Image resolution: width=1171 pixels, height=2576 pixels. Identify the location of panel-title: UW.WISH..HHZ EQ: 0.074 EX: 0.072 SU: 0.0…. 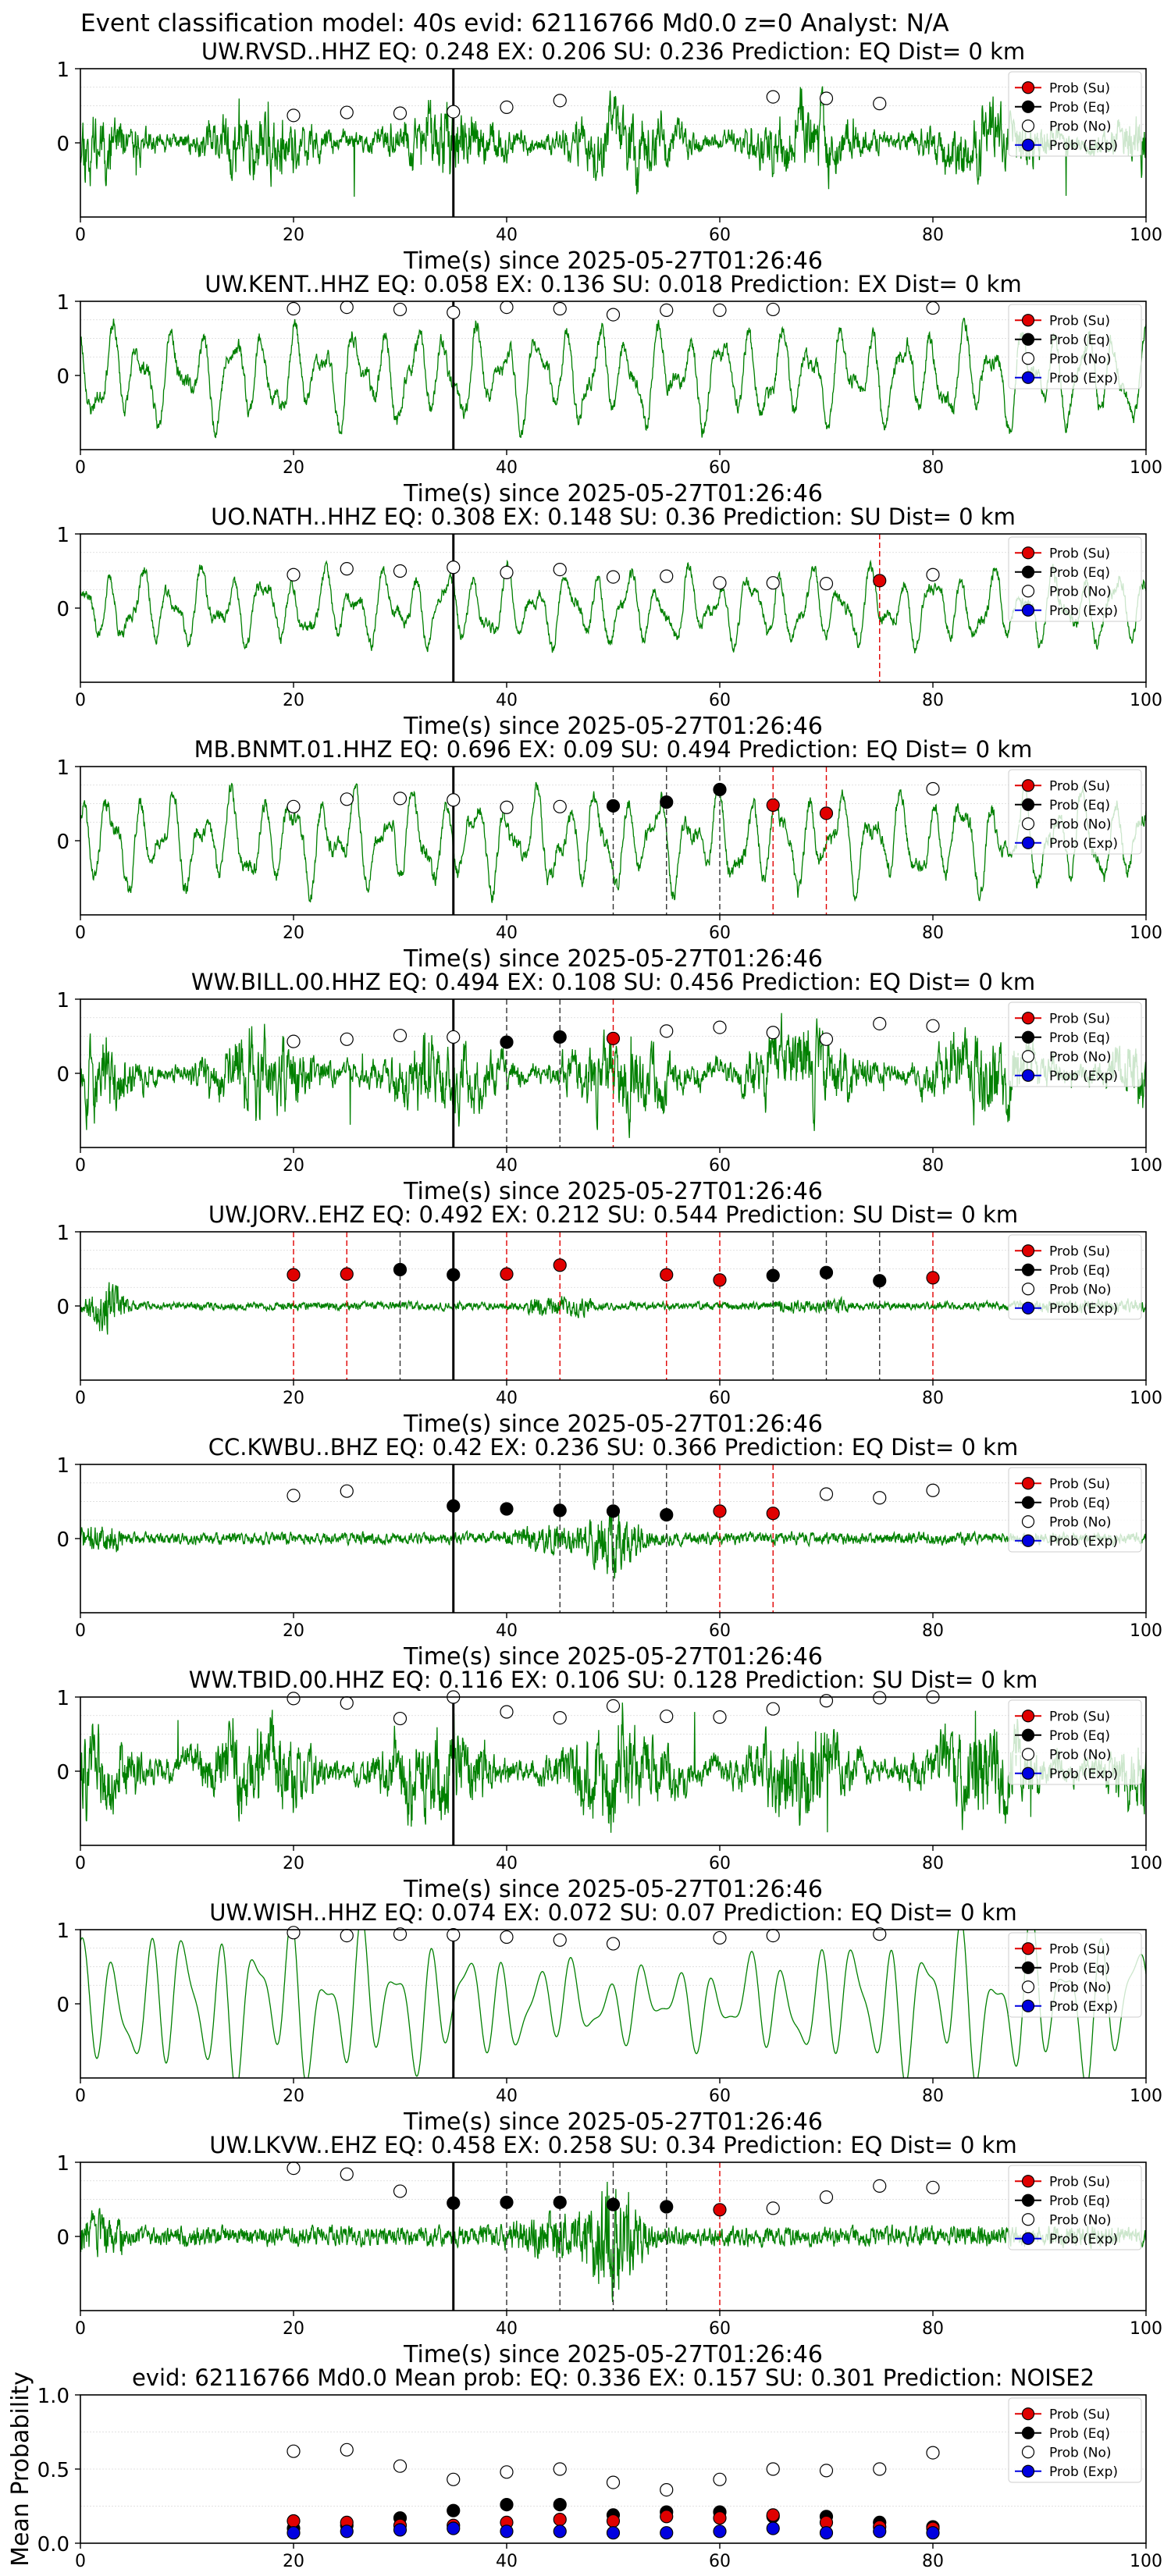
(613, 1912).